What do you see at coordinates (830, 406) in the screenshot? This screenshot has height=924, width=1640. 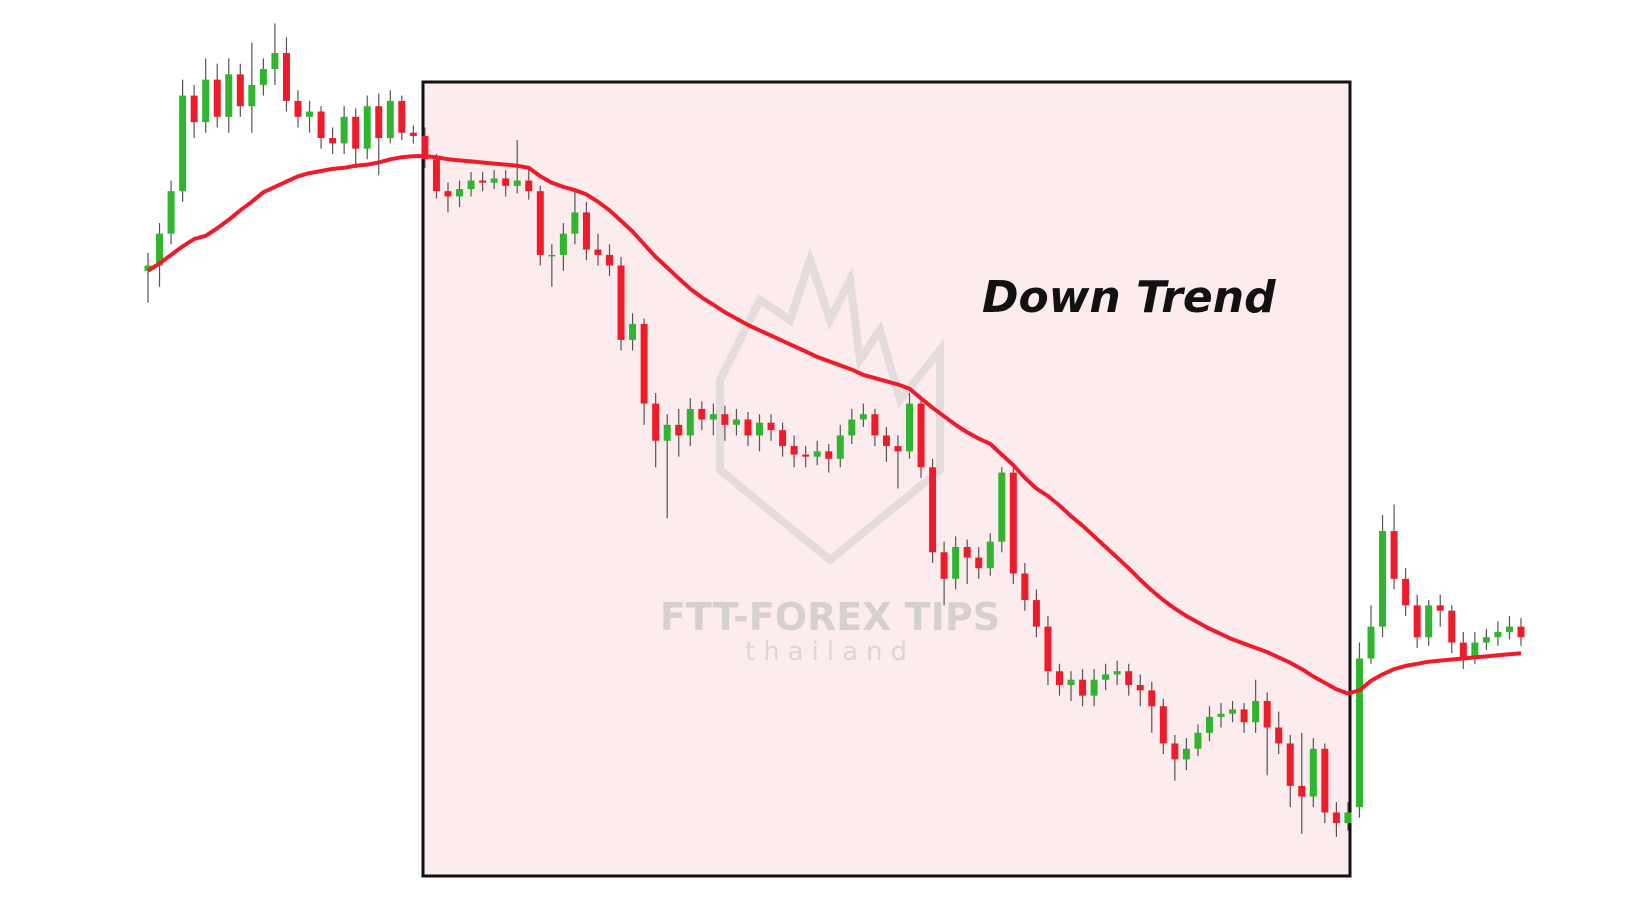 I see `watermark-logo` at bounding box center [830, 406].